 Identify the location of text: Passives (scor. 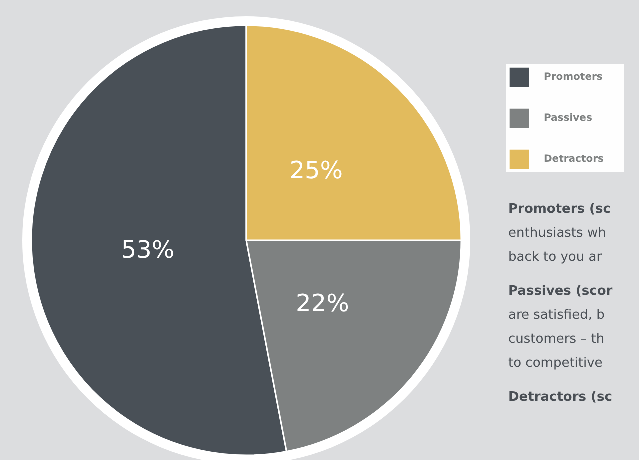
(561, 291).